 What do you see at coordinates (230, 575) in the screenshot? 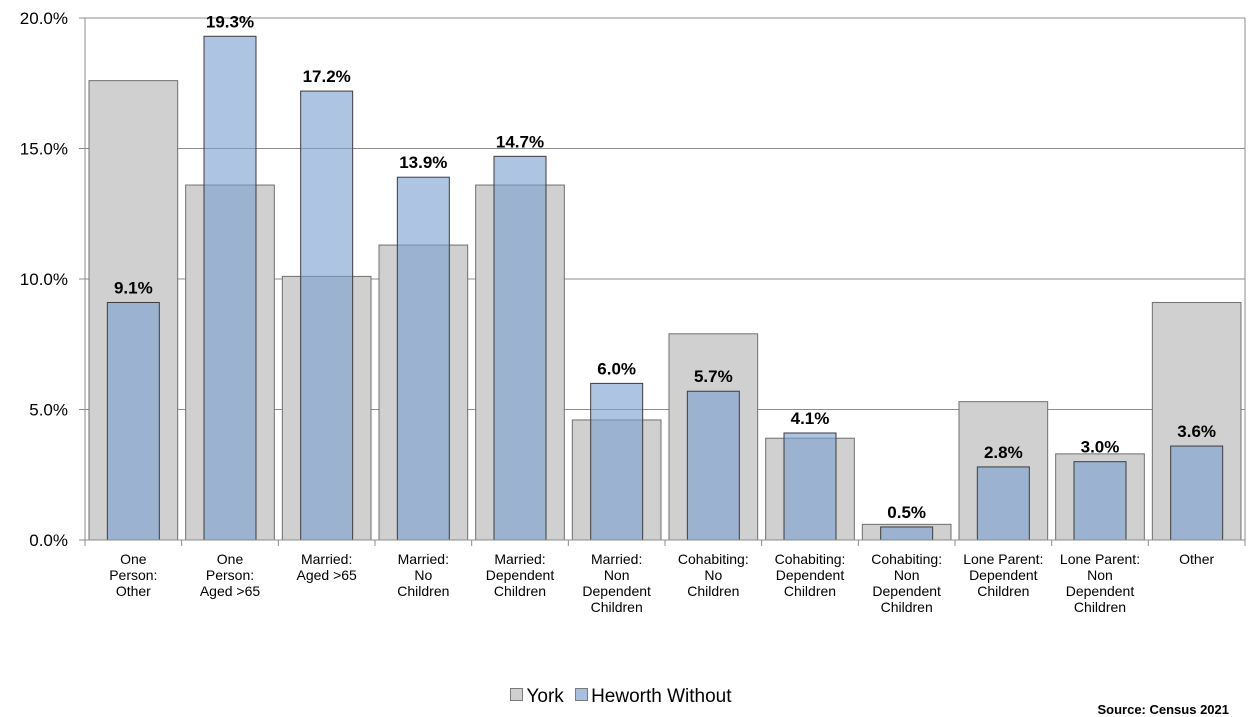
I see `x-category-label: One Person: Aged >65` at bounding box center [230, 575].